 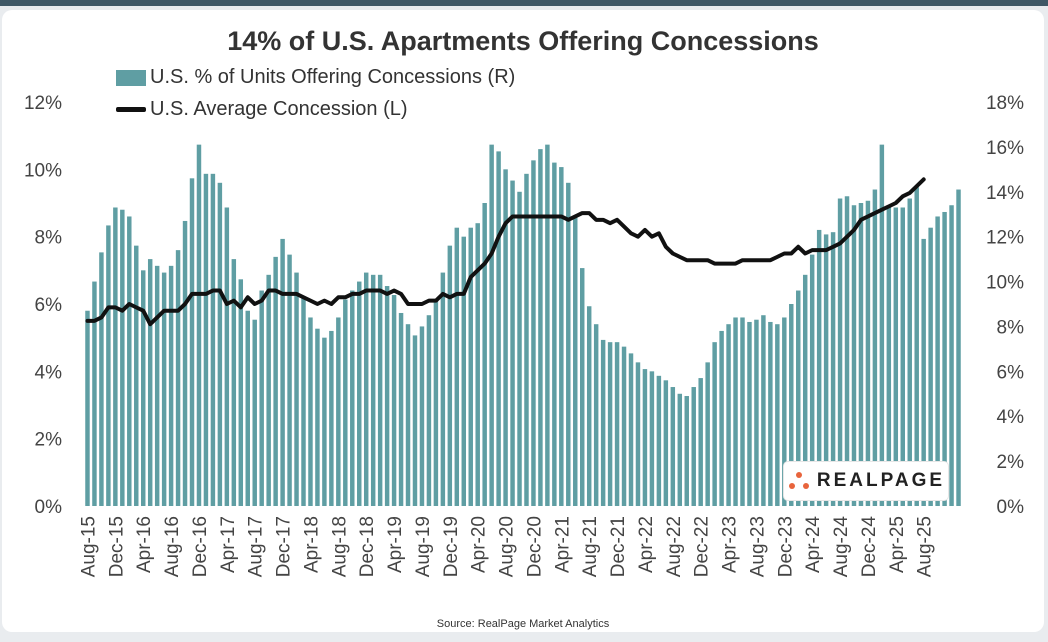 What do you see at coordinates (1005, 148) in the screenshot?
I see `right-tick-8: 16%` at bounding box center [1005, 148].